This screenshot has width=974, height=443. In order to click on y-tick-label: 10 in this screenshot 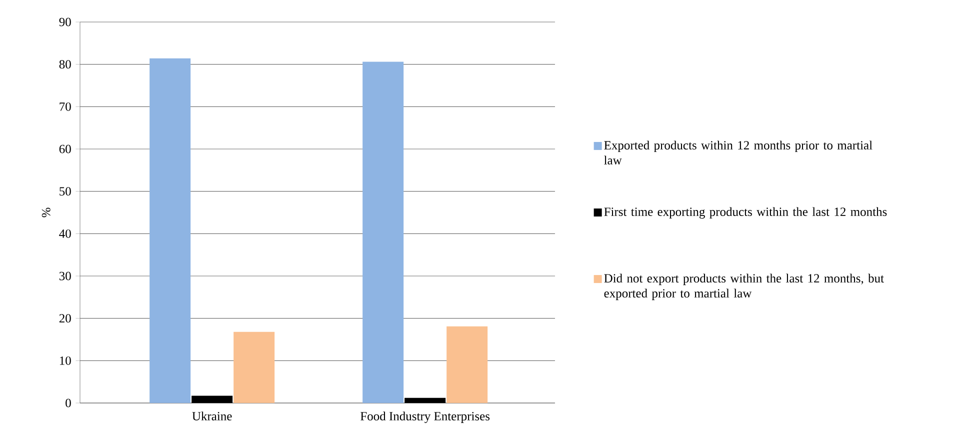, I will do `click(65, 360)`.